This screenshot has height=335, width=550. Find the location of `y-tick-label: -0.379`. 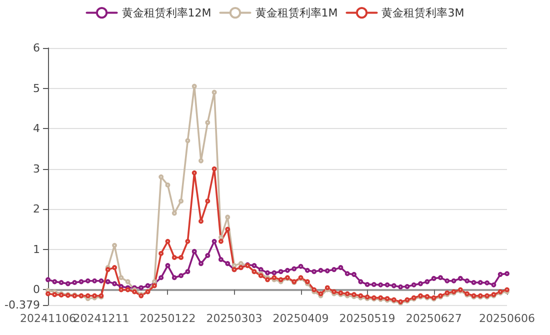

y-tick-label: -0.379 is located at coordinates (22, 305).